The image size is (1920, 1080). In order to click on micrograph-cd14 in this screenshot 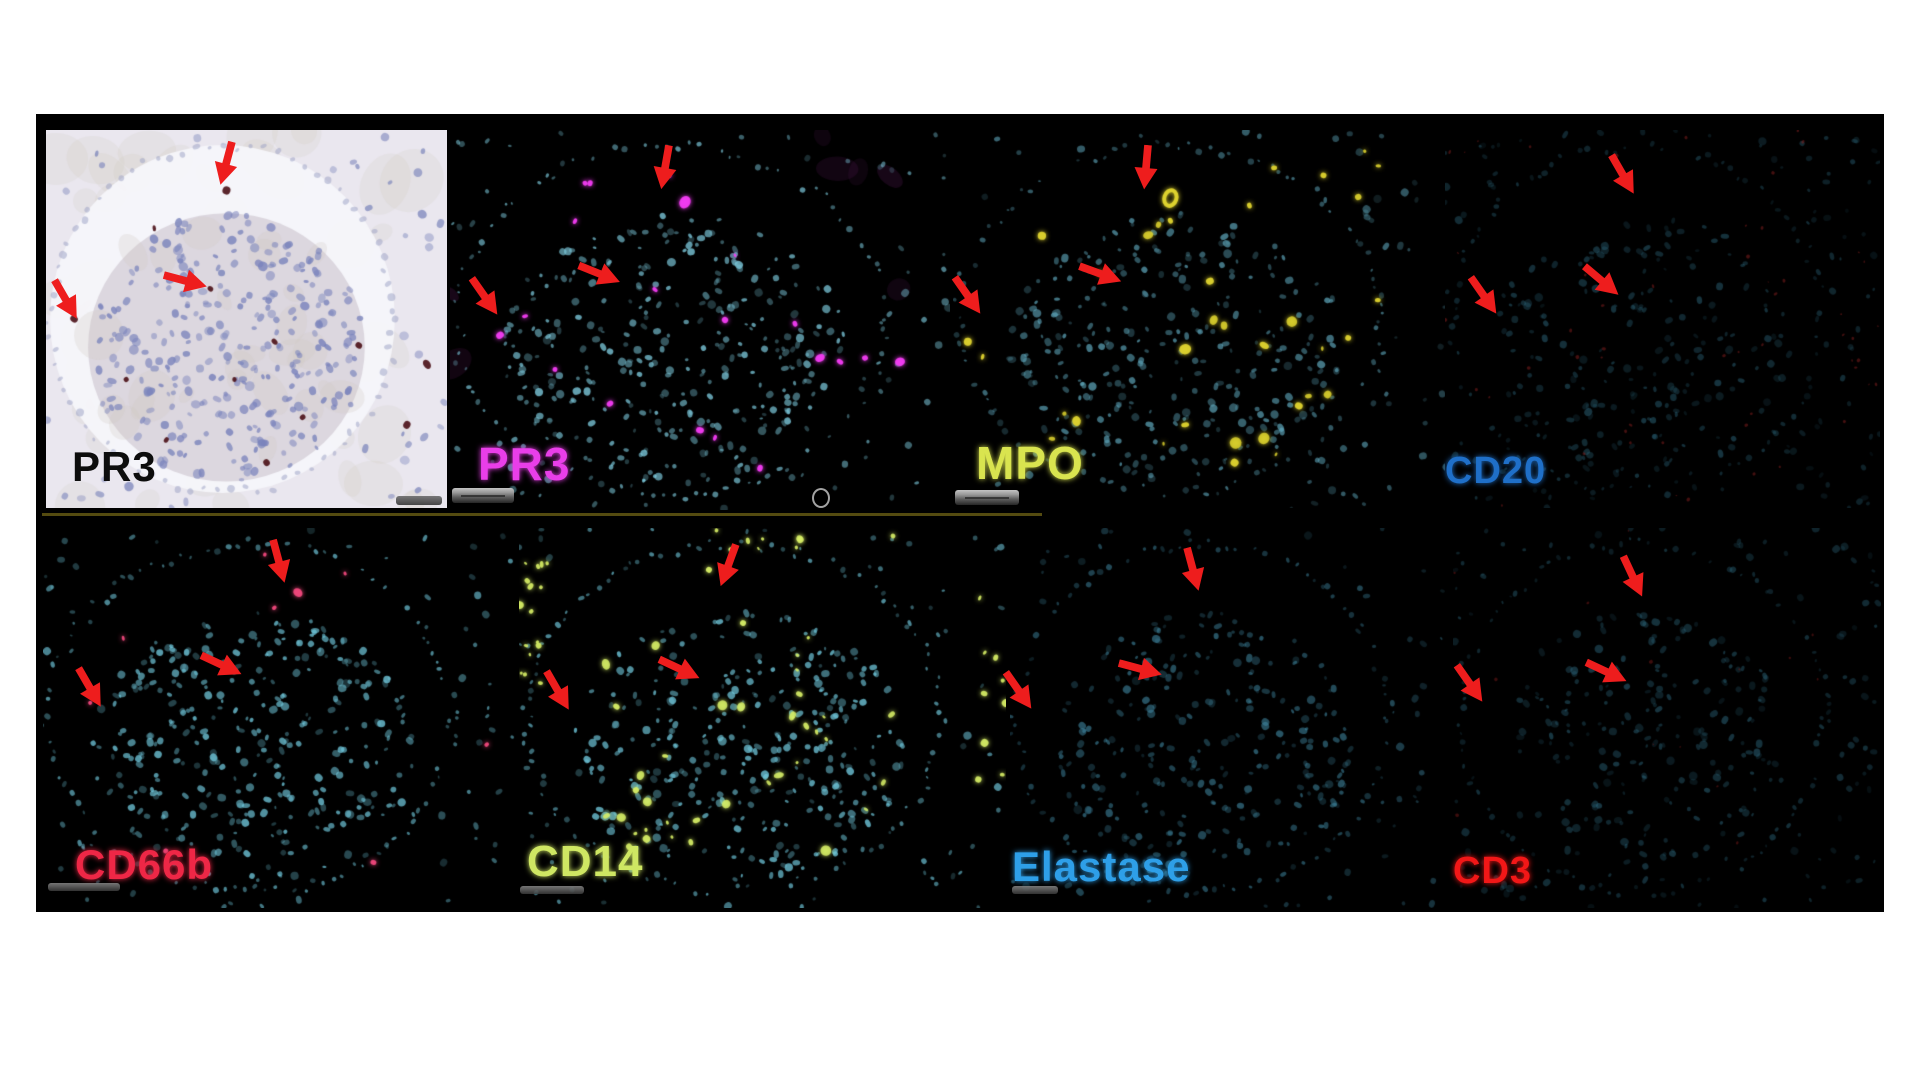, I will do `click(762, 718)`.